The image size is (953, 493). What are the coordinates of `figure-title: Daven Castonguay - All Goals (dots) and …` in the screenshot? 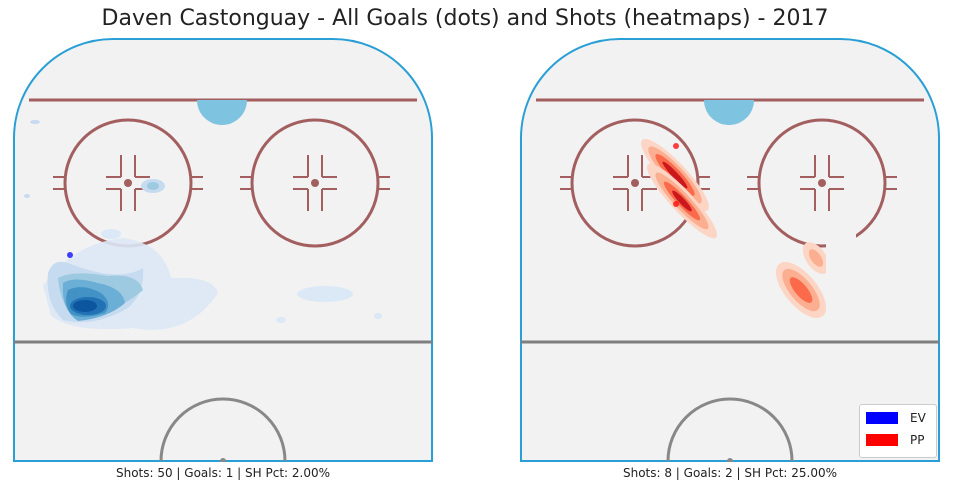 It's located at (465, 18).